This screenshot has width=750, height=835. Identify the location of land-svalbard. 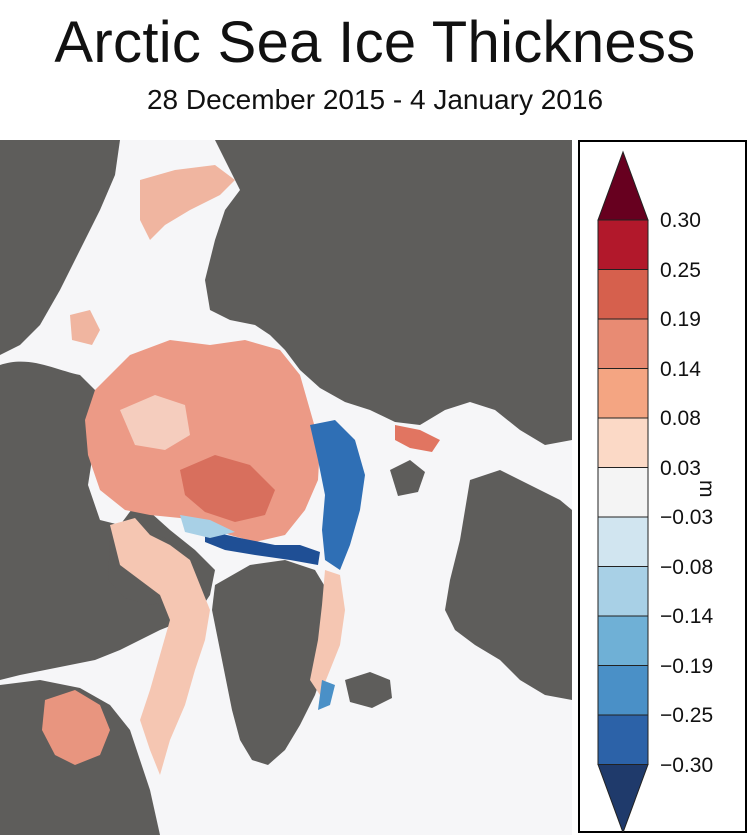
(407, 478).